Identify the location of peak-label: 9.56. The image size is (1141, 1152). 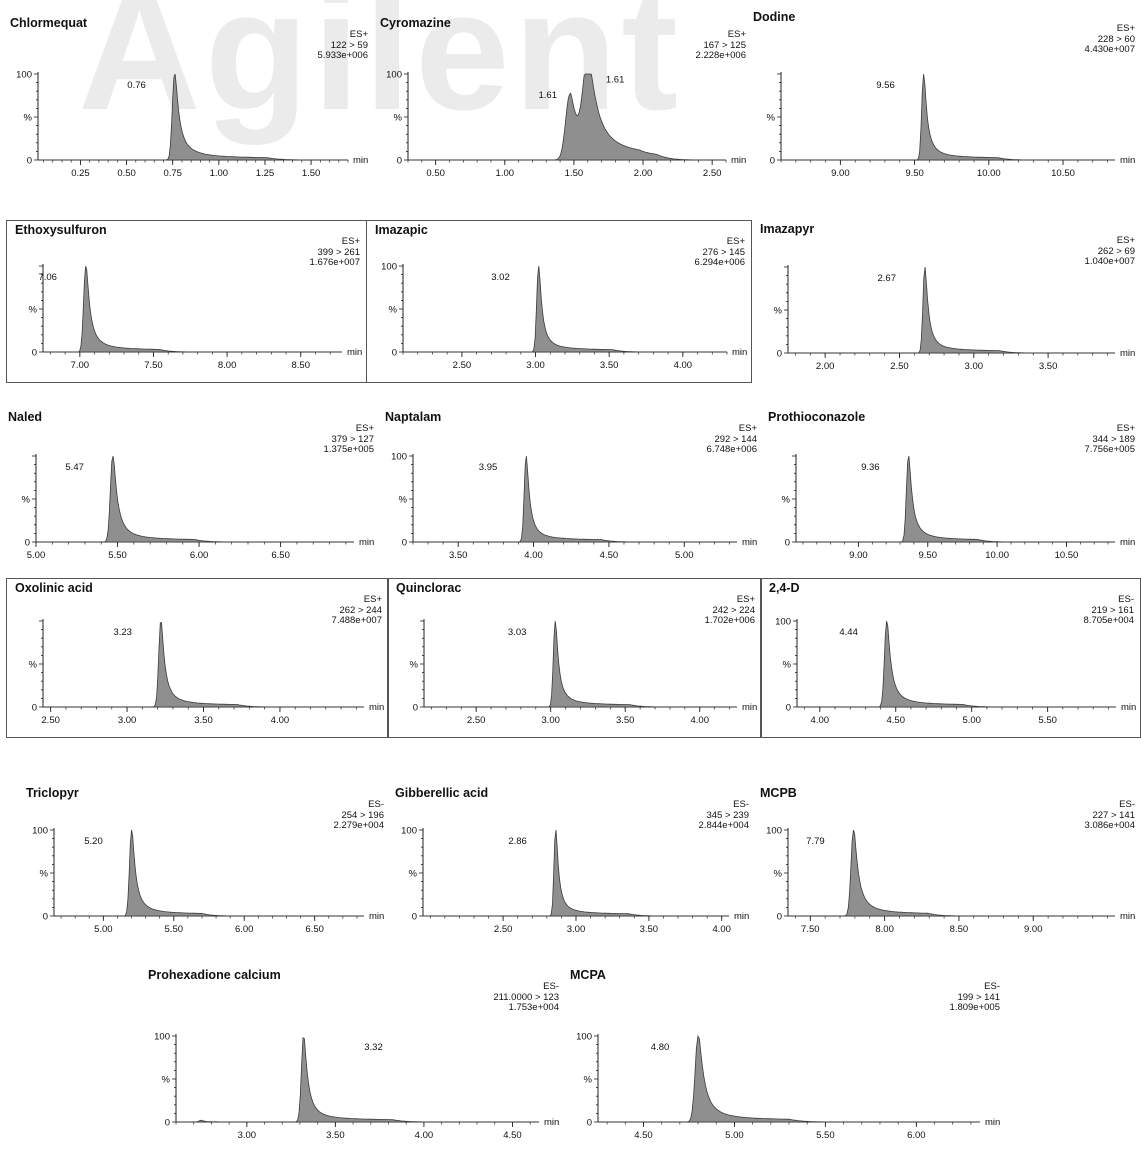
(885, 85).